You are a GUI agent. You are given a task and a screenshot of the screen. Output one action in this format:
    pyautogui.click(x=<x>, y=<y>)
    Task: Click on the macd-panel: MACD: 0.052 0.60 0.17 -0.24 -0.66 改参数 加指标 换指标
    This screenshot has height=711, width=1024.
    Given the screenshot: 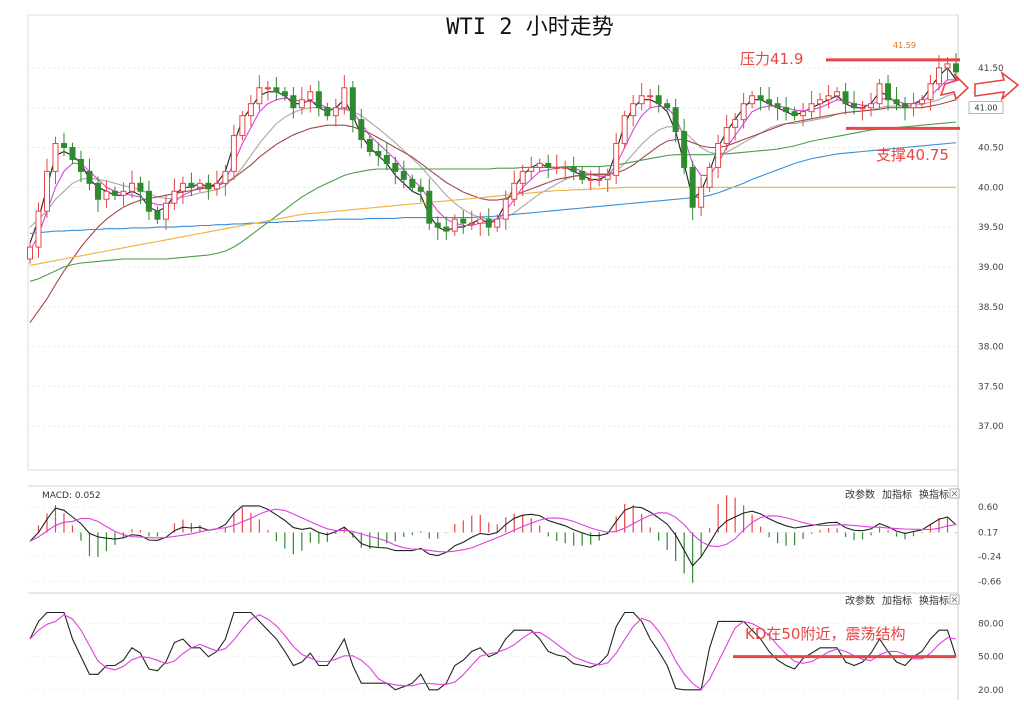 What is the action you would take?
    pyautogui.click(x=515, y=536)
    